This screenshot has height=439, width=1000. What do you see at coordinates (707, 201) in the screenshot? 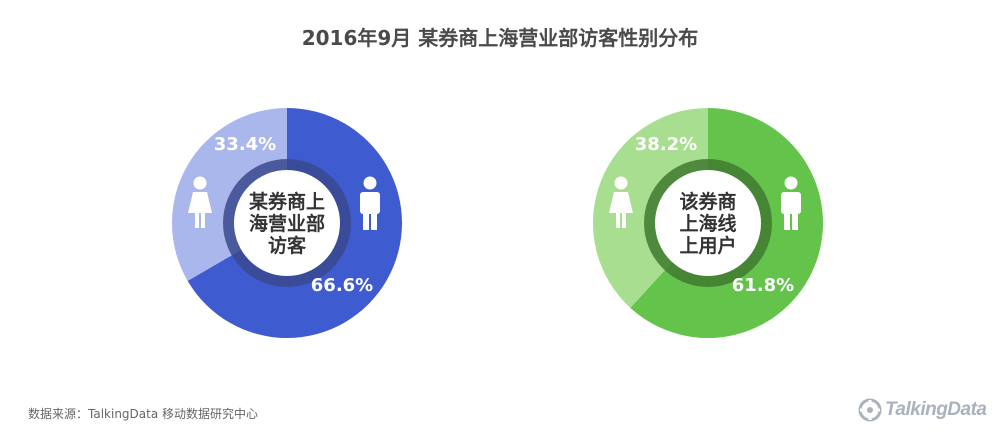
I see `center-label-line: 该券商` at bounding box center [707, 201].